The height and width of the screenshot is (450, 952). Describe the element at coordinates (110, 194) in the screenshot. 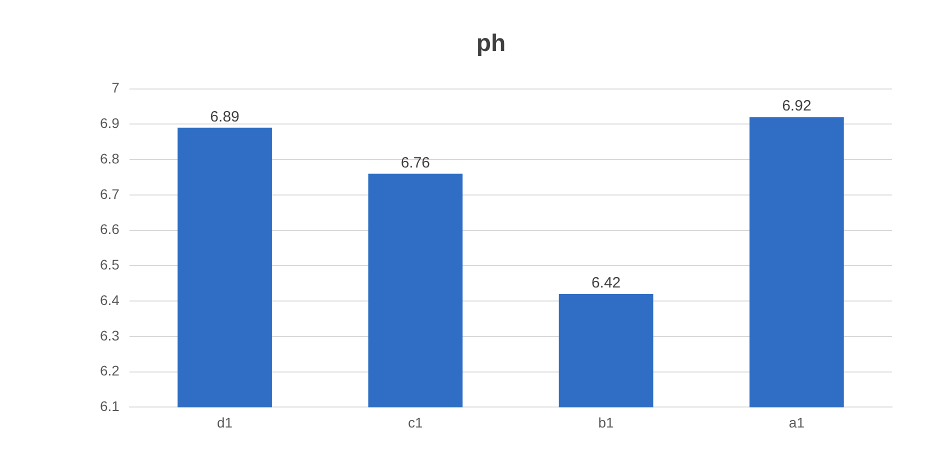

I see `y-tick-label: 6.7` at that location.